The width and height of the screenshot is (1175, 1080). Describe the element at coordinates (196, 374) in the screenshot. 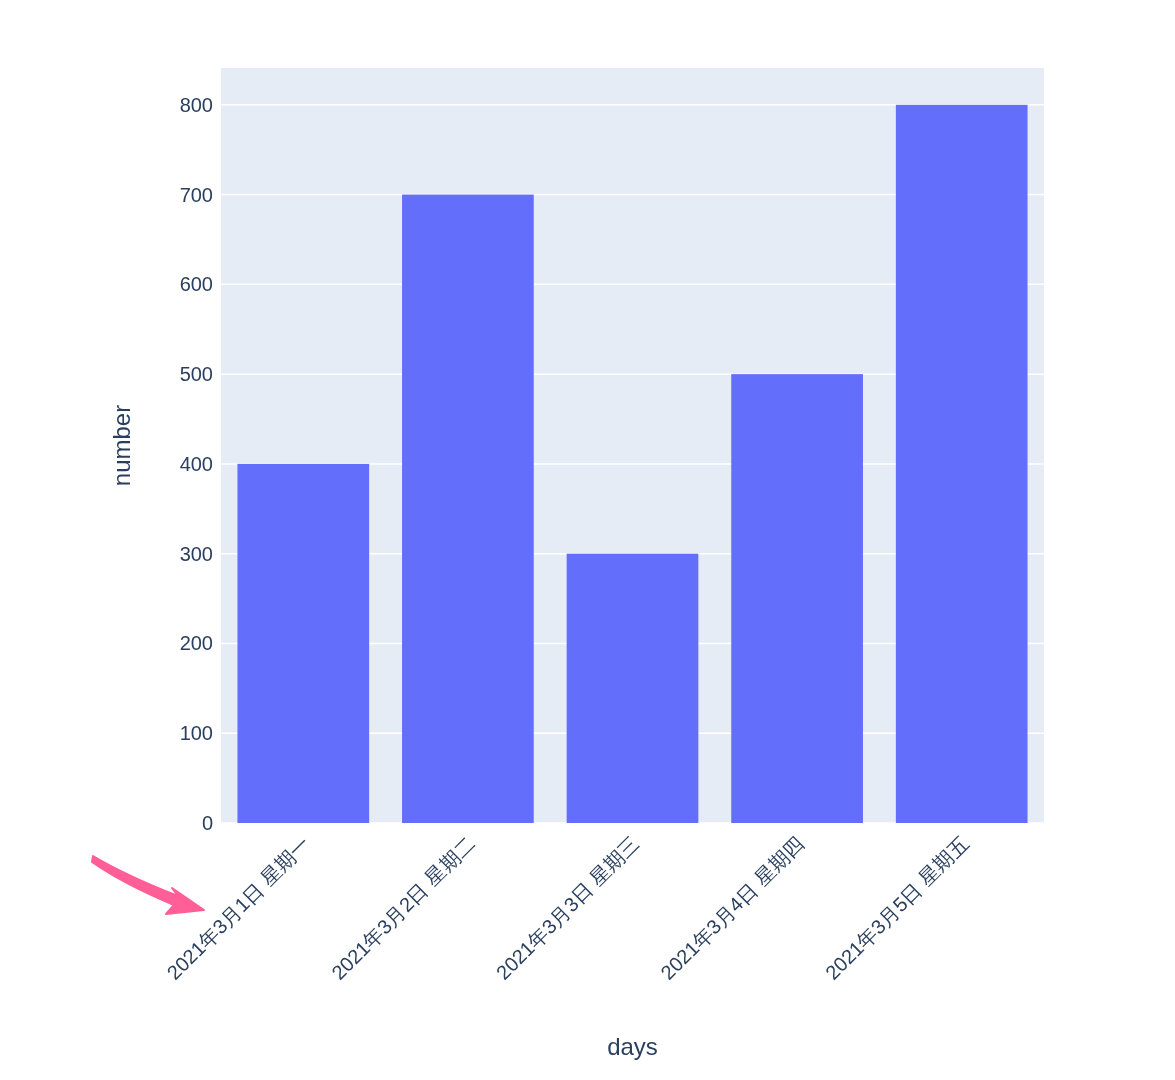

I see `y-tick-label: 500` at that location.